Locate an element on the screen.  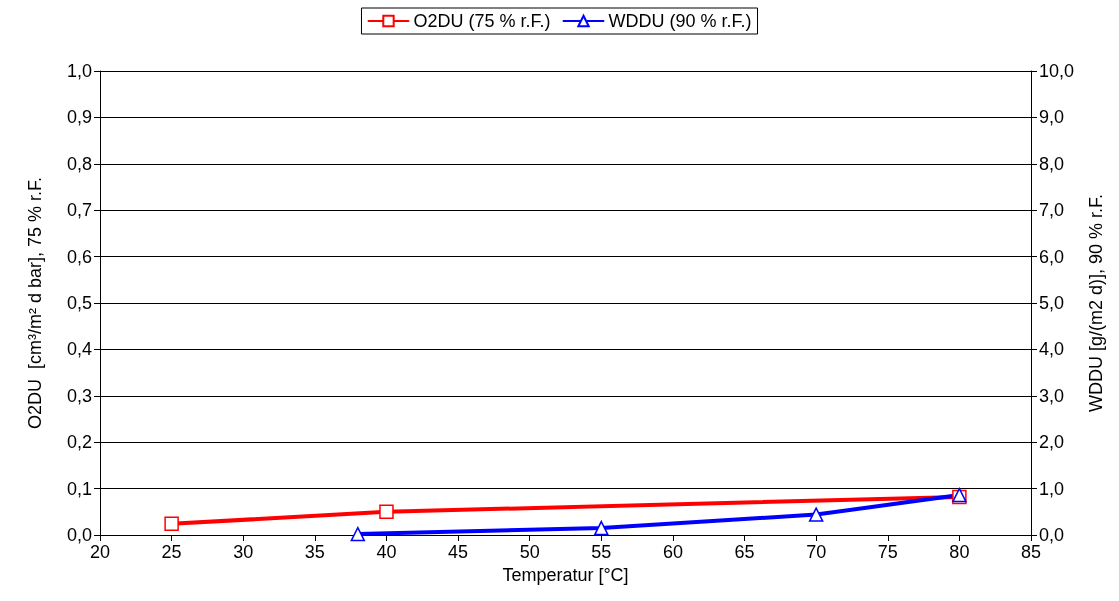
y-tick-label: 0,8 is located at coordinates (79, 163).